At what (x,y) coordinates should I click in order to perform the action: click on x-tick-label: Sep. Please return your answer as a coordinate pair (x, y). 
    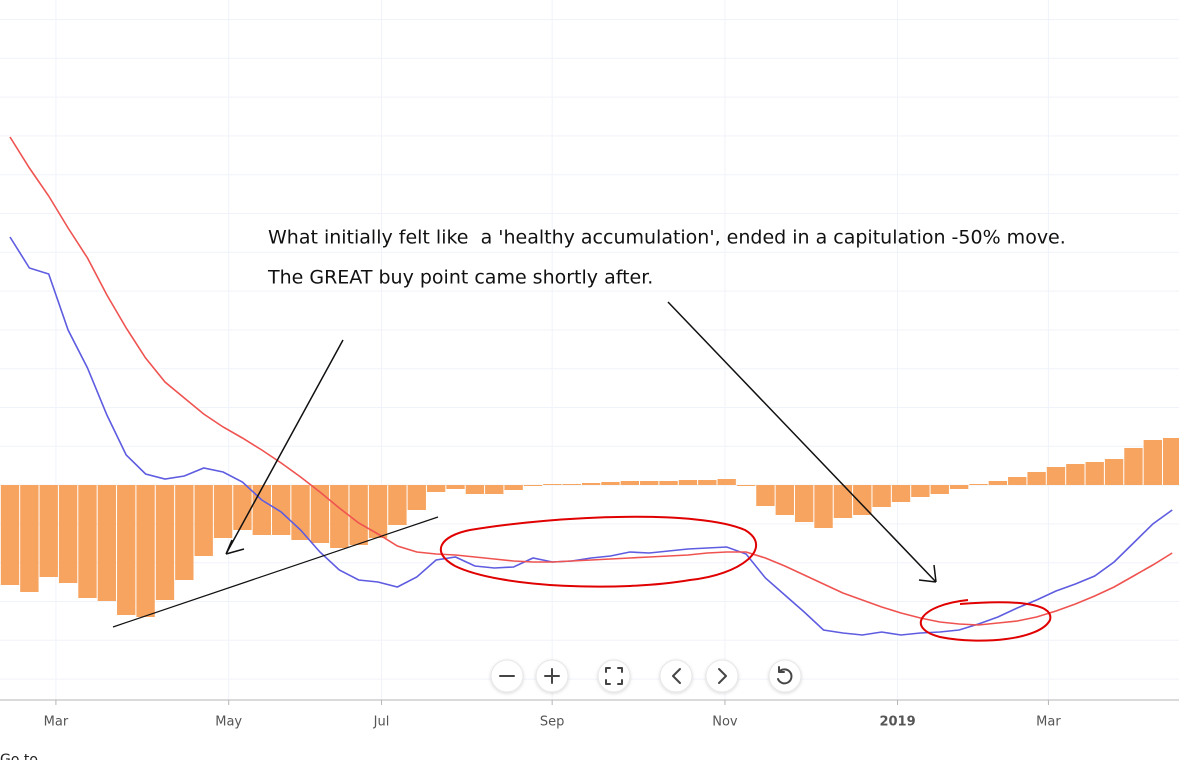
    Looking at the image, I should click on (552, 722).